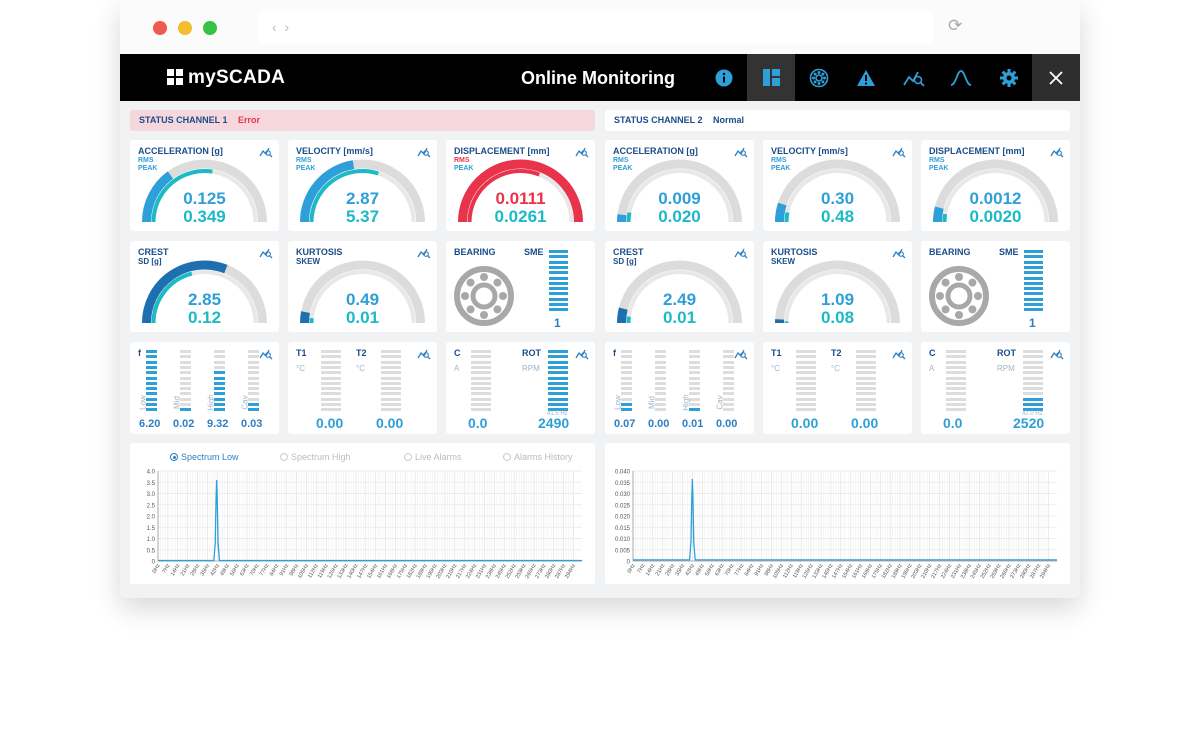  I want to click on x-tick-label: 63Hz, so click(245, 570).